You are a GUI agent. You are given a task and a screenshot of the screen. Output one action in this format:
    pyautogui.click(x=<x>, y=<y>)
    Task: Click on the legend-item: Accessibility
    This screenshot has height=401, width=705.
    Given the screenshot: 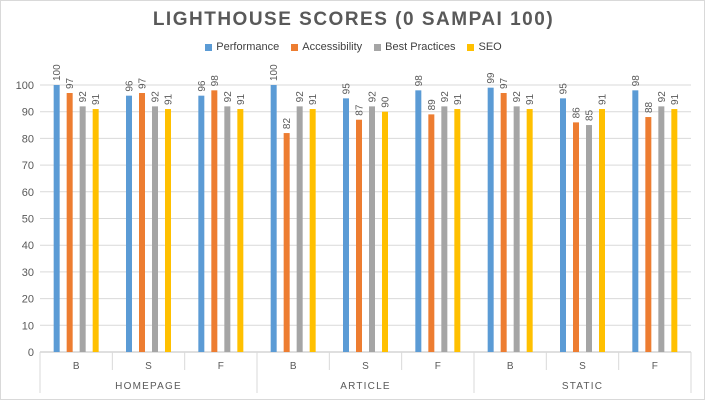 What is the action you would take?
    pyautogui.click(x=326, y=47)
    